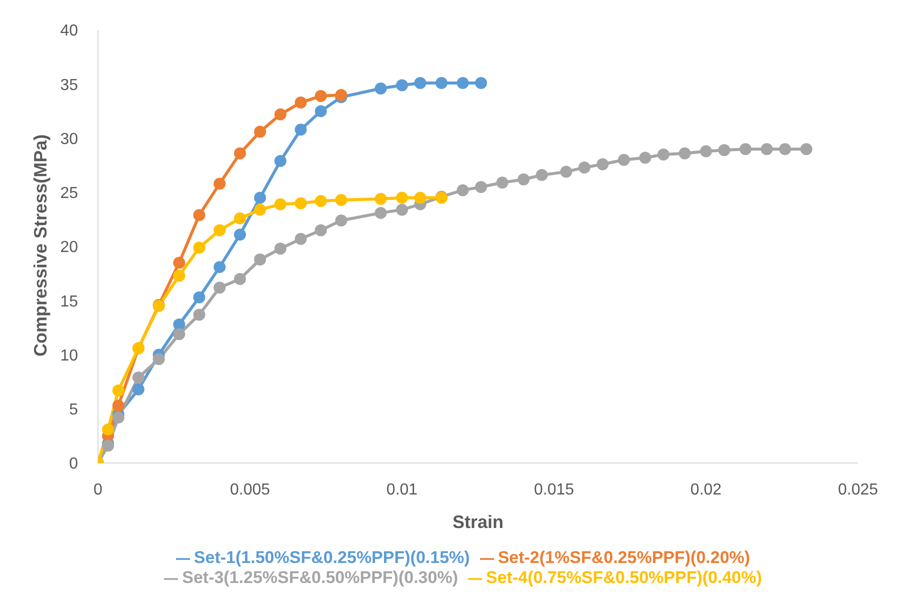 Image resolution: width=904 pixels, height=614 pixels. What do you see at coordinates (69, 247) in the screenshot?
I see `y-tick-label: 20` at bounding box center [69, 247].